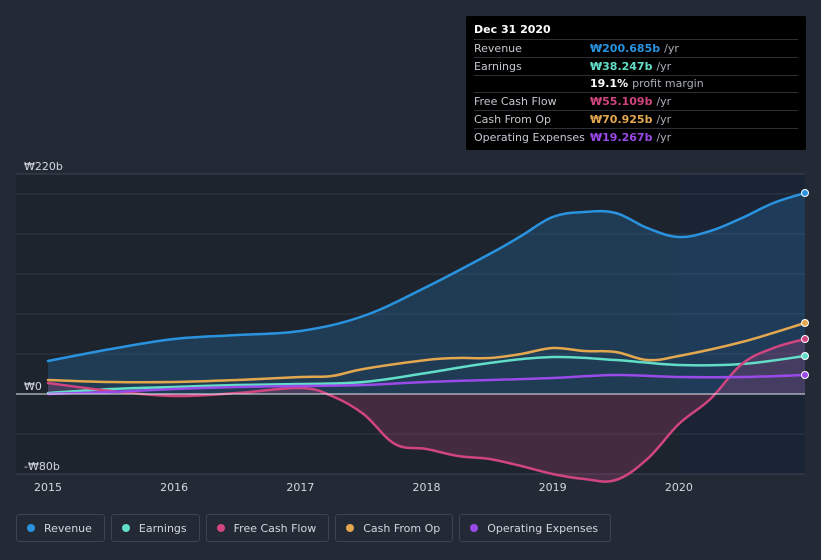 This screenshot has width=821, height=560. I want to click on tooltip-row: Free Cash Flow ₩55.109b/yr, so click(636, 101).